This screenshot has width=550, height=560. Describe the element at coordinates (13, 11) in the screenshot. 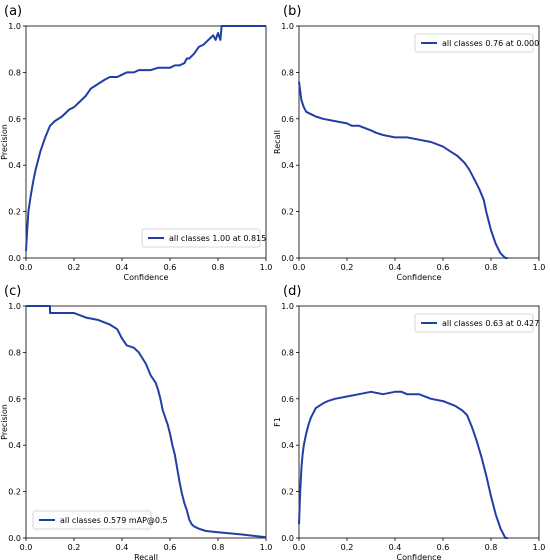

I see `panel-label: (a)` at that location.